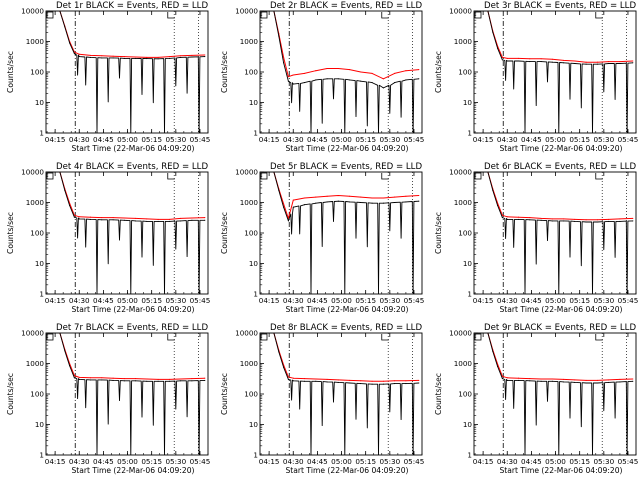 Image resolution: width=640 pixels, height=480 pixels. What do you see at coordinates (79, 139) in the screenshot?
I see `x-tick-label: 04:30` at bounding box center [79, 139].